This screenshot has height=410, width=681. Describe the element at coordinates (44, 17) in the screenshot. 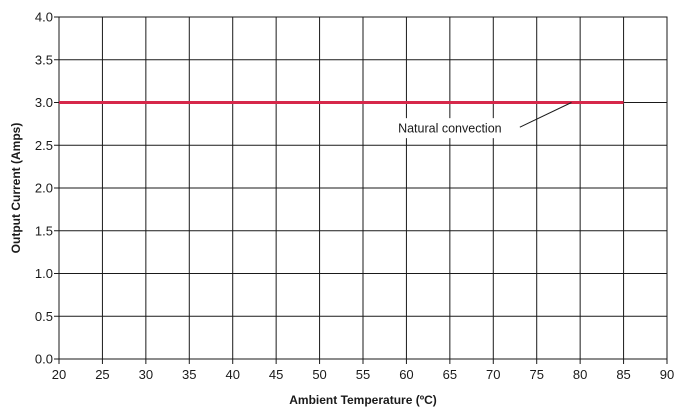

I see `y-tick-label: 4.0` at that location.